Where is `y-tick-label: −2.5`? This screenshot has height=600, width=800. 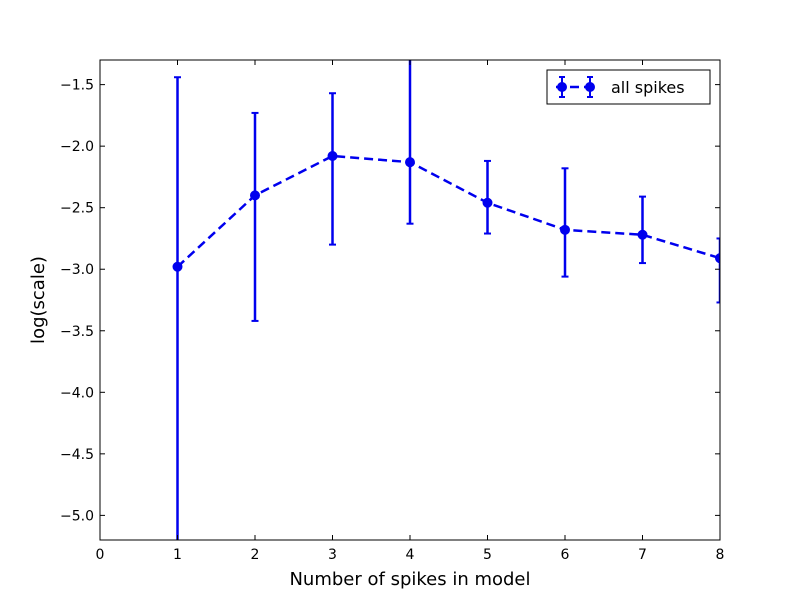 y-tick-label: −2.5 is located at coordinates (77, 209).